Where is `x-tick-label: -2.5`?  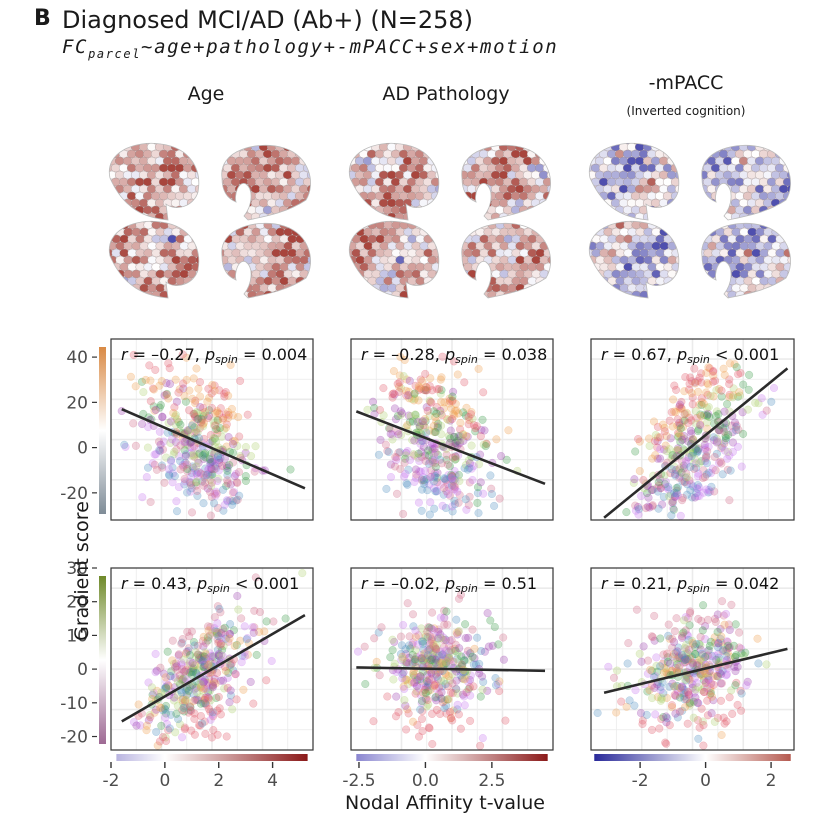
x-tick-label: -2.5 is located at coordinates (358, 781).